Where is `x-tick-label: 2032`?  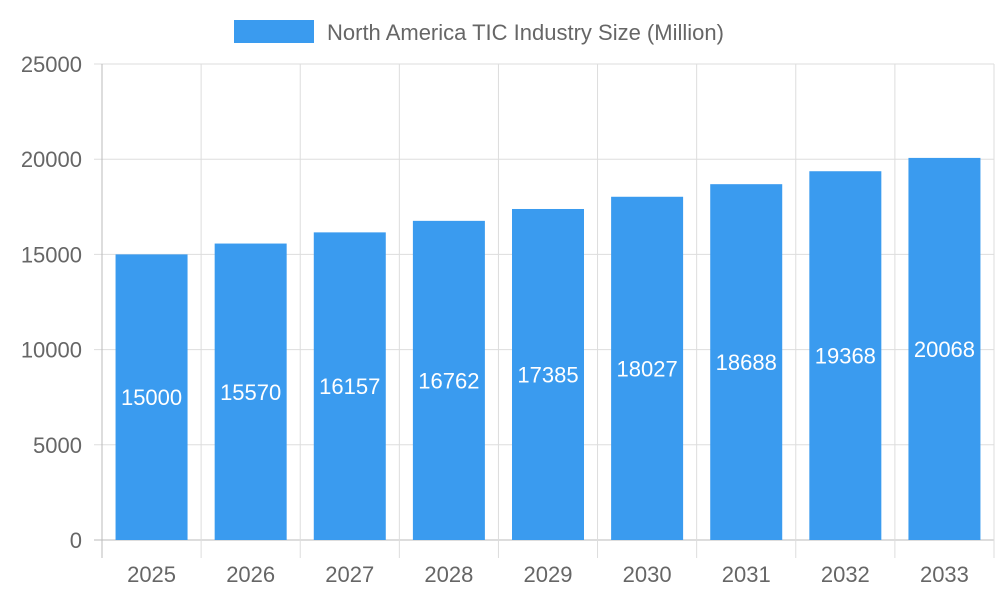
x-tick-label: 2032 is located at coordinates (845, 574).